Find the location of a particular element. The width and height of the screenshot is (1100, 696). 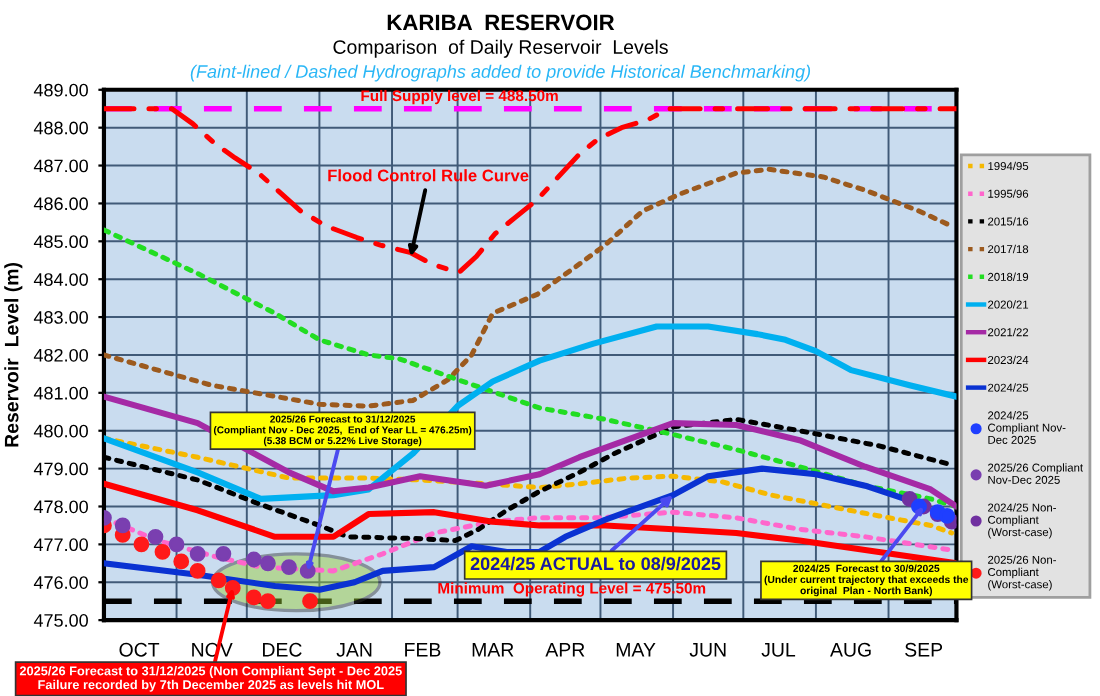

x-tick-label: JUL is located at coordinates (778, 650).